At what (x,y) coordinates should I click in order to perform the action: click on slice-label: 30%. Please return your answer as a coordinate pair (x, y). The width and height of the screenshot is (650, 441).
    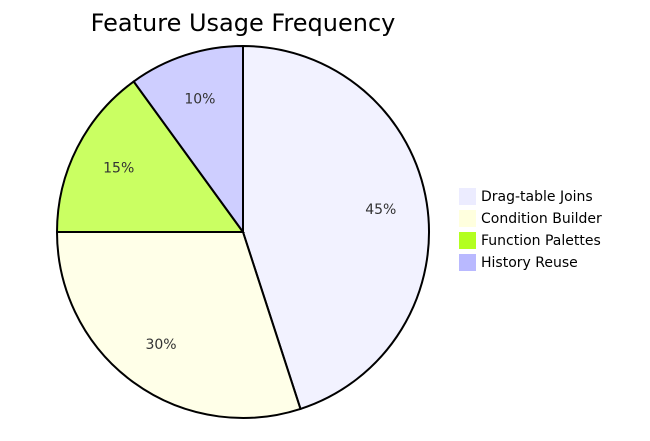
    Looking at the image, I should click on (160, 345).